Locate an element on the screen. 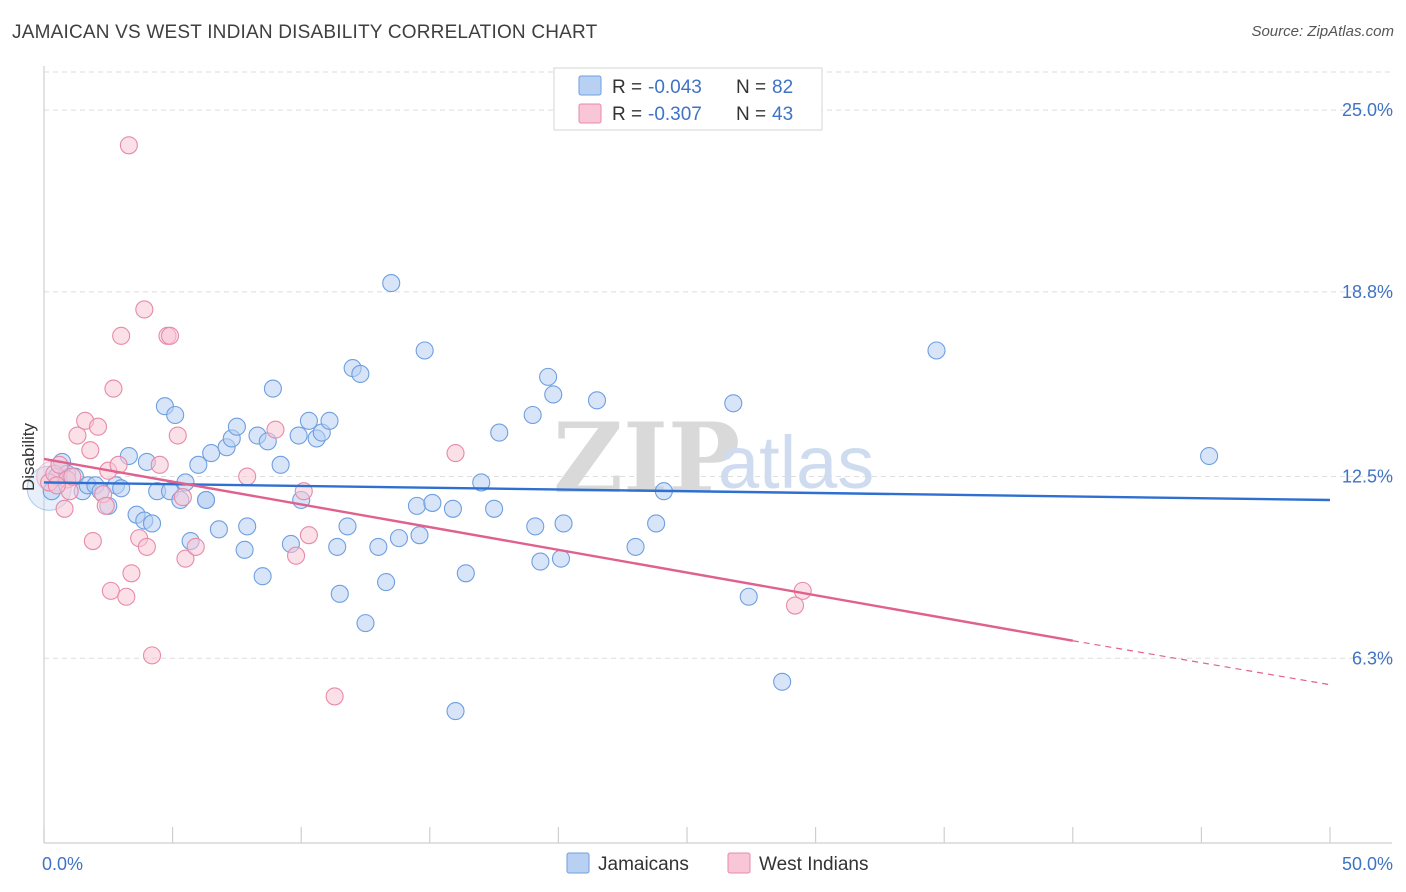 This screenshot has height=892, width=1406. source-credit: Source: ZipAtlas.com is located at coordinates (1322, 31).